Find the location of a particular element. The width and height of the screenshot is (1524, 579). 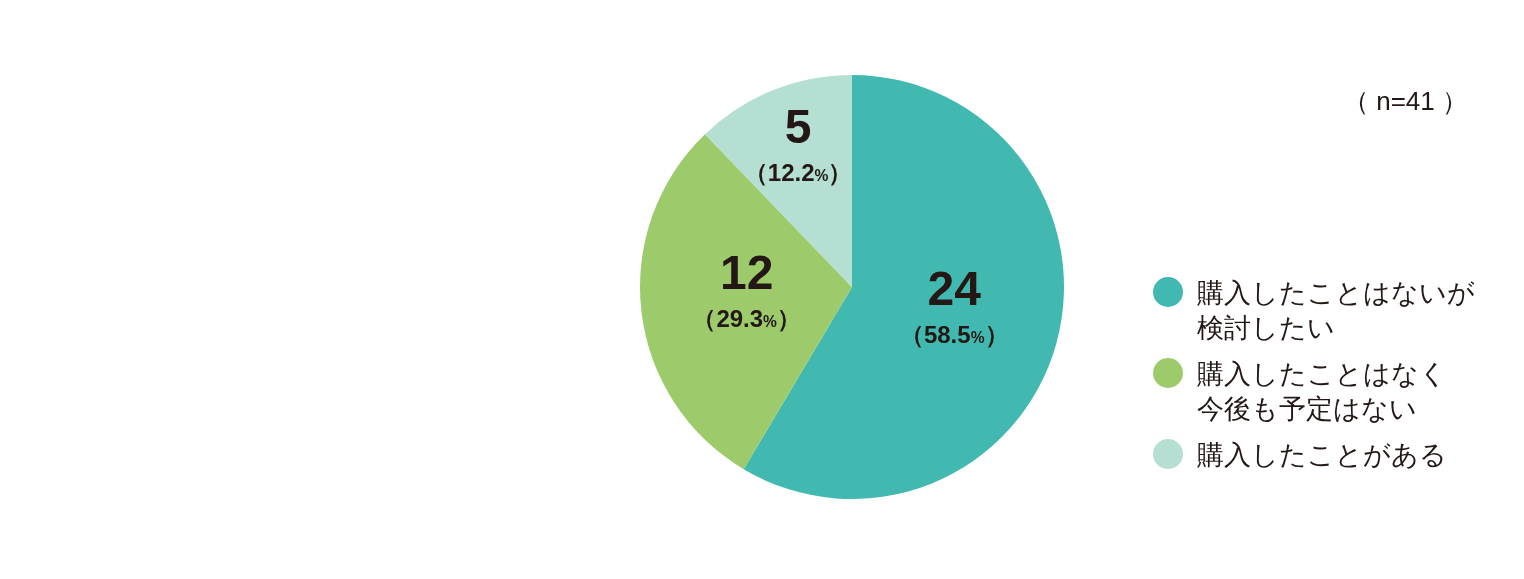

legend-label: 購入したことはないが検討したい is located at coordinates (1336, 310).